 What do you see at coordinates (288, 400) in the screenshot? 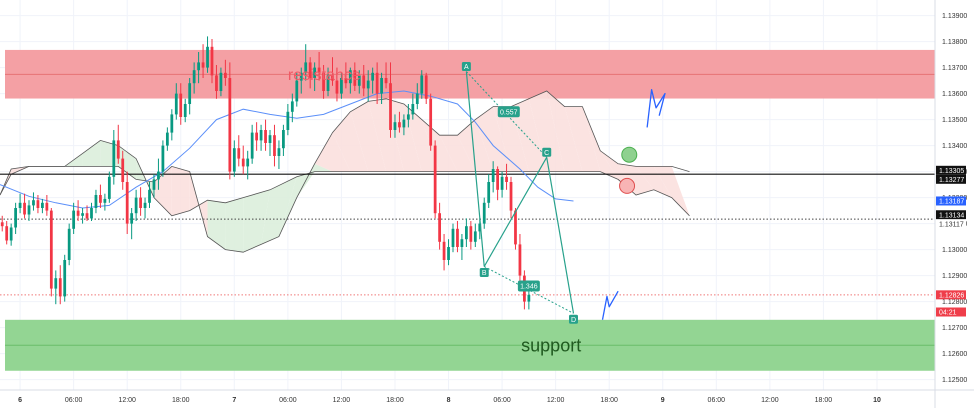
I see `x-tick-label: 06:00` at bounding box center [288, 400].